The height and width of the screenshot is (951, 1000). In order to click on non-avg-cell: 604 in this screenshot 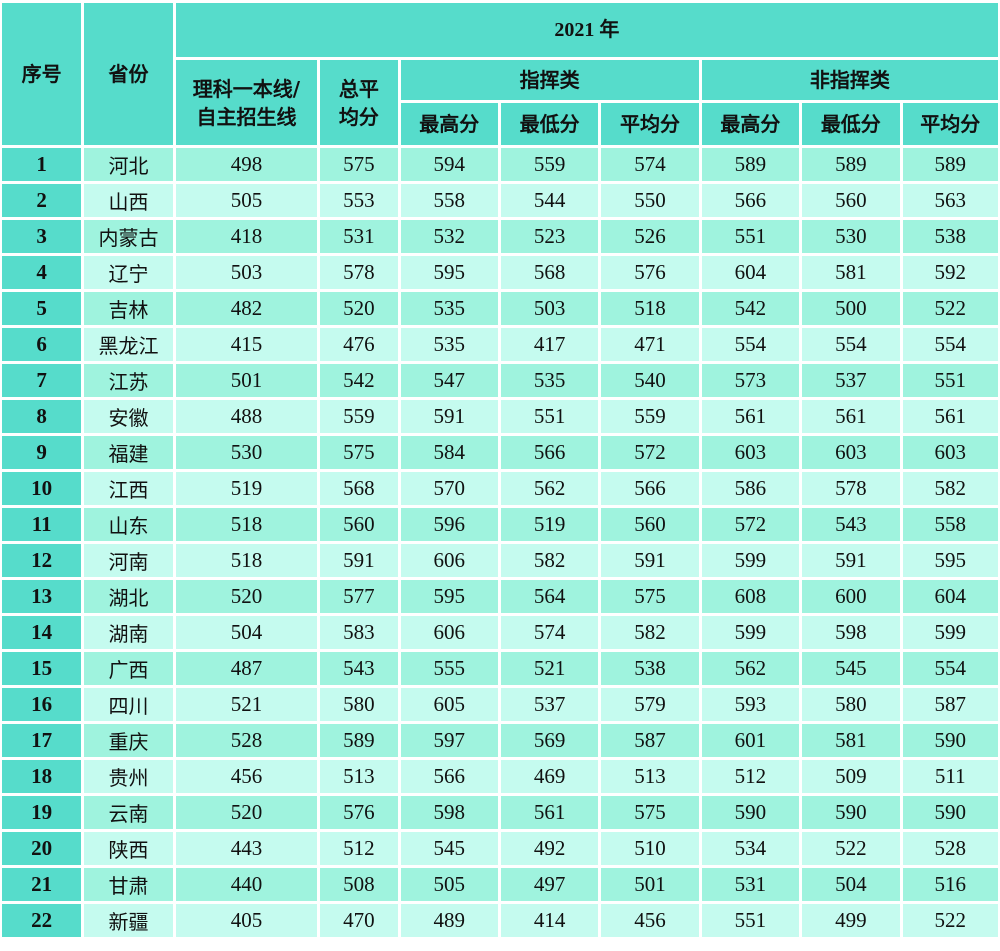, I will do `click(950, 596)`.